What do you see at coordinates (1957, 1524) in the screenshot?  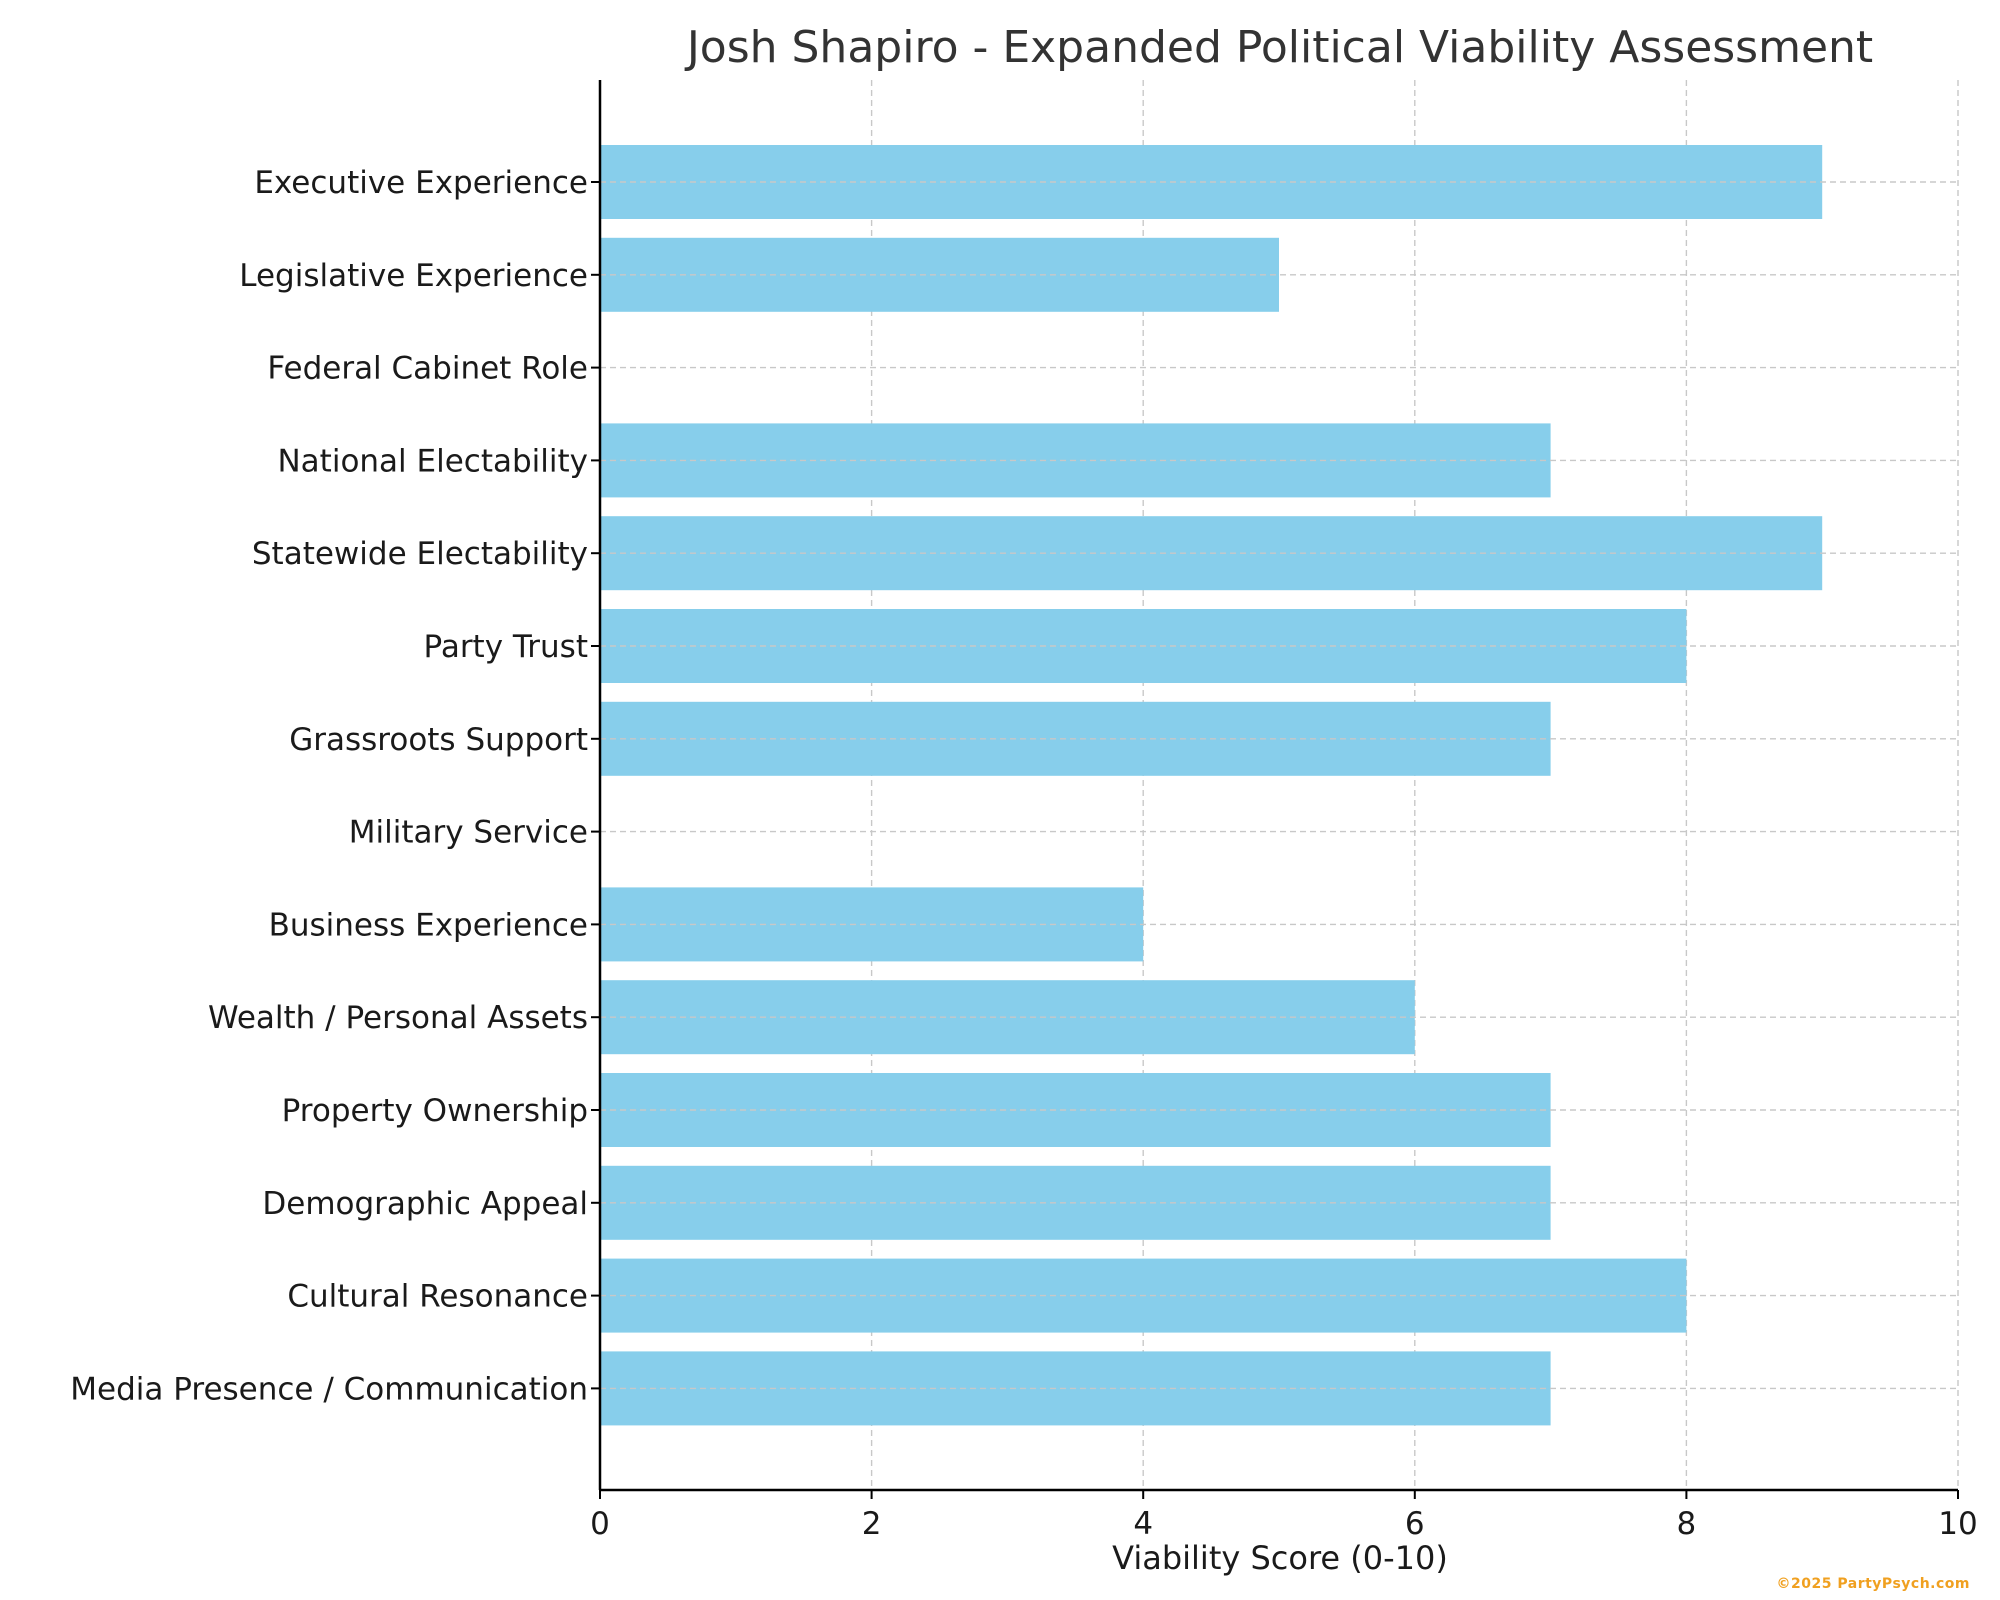 I see `x-tick-label-10: 10` at bounding box center [1957, 1524].